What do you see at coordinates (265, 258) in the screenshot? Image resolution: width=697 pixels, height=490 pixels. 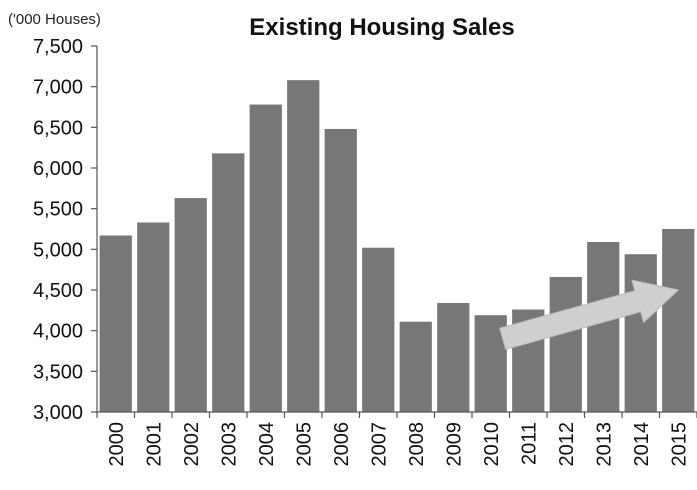 I see `bar-2004` at bounding box center [265, 258].